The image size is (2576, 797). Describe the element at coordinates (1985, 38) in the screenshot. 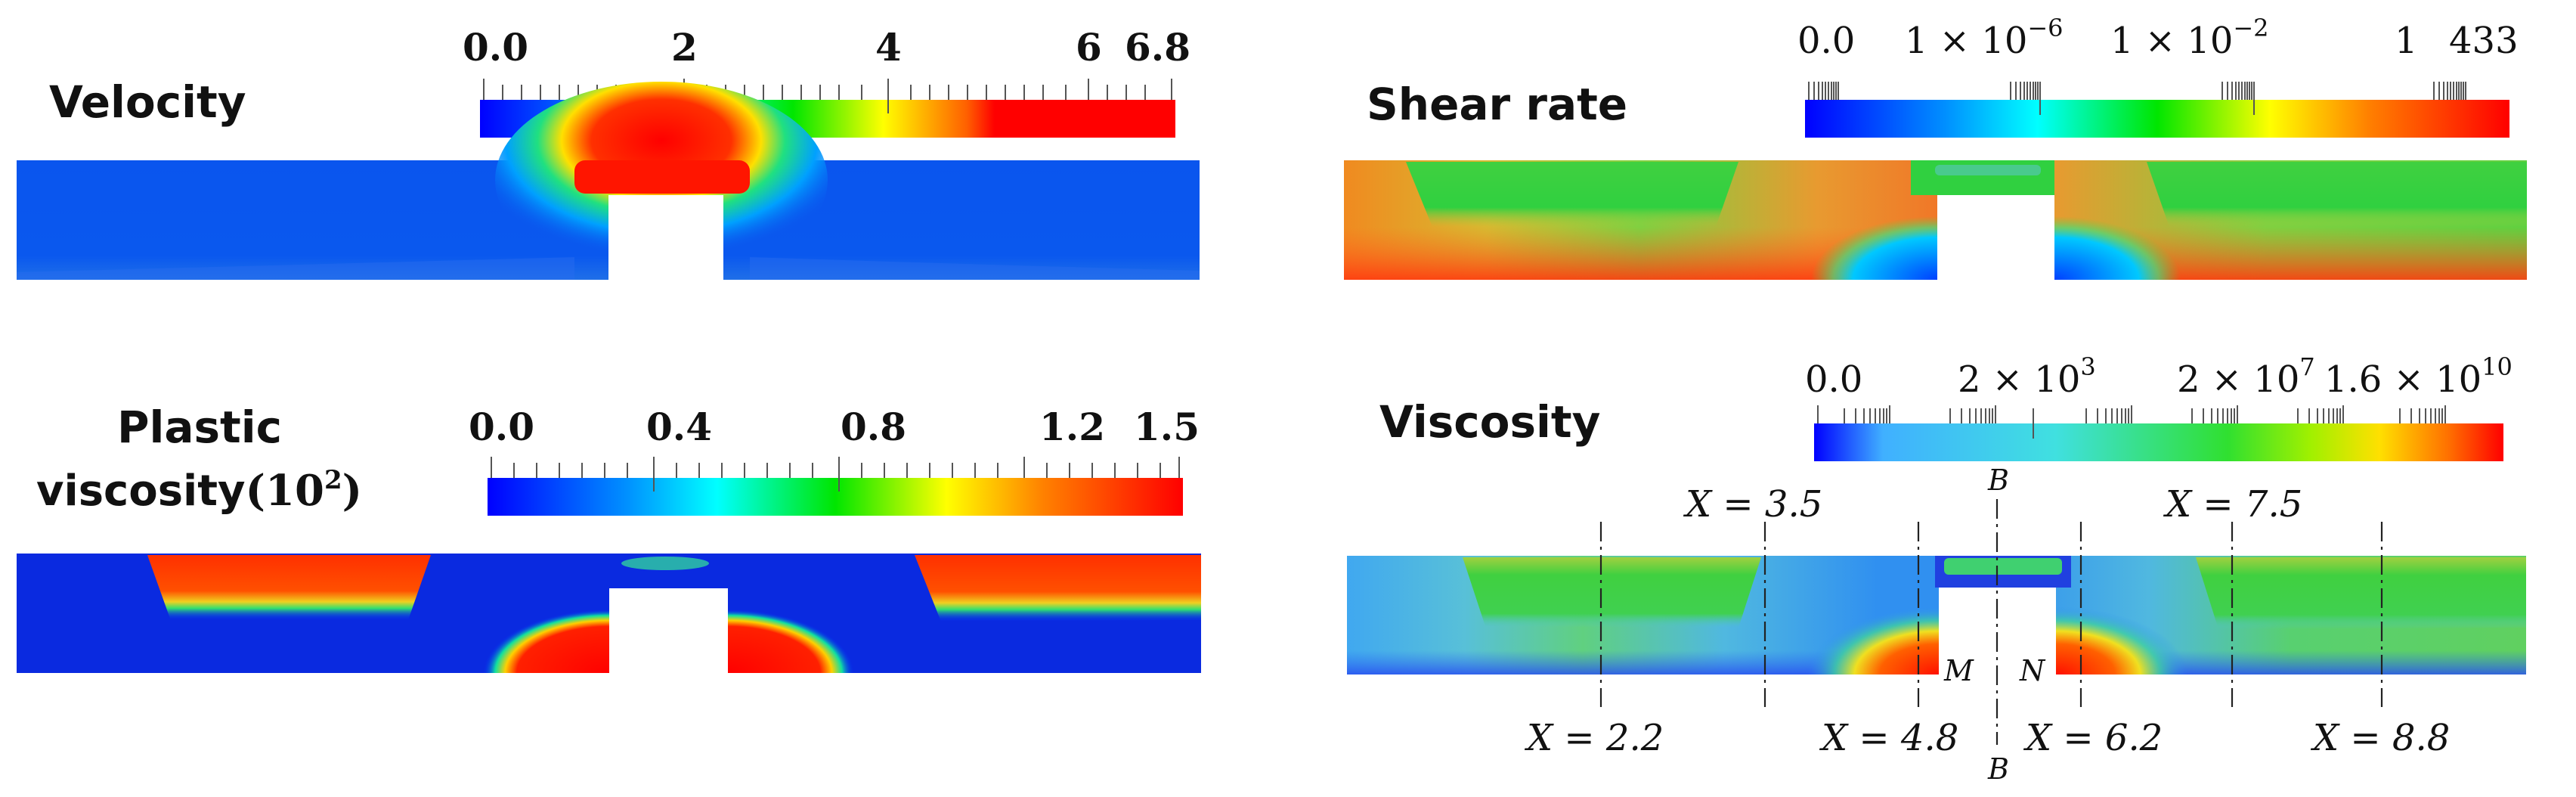

I see `shear-tick-1e-6: 1 × 10⁻⁶` at that location.